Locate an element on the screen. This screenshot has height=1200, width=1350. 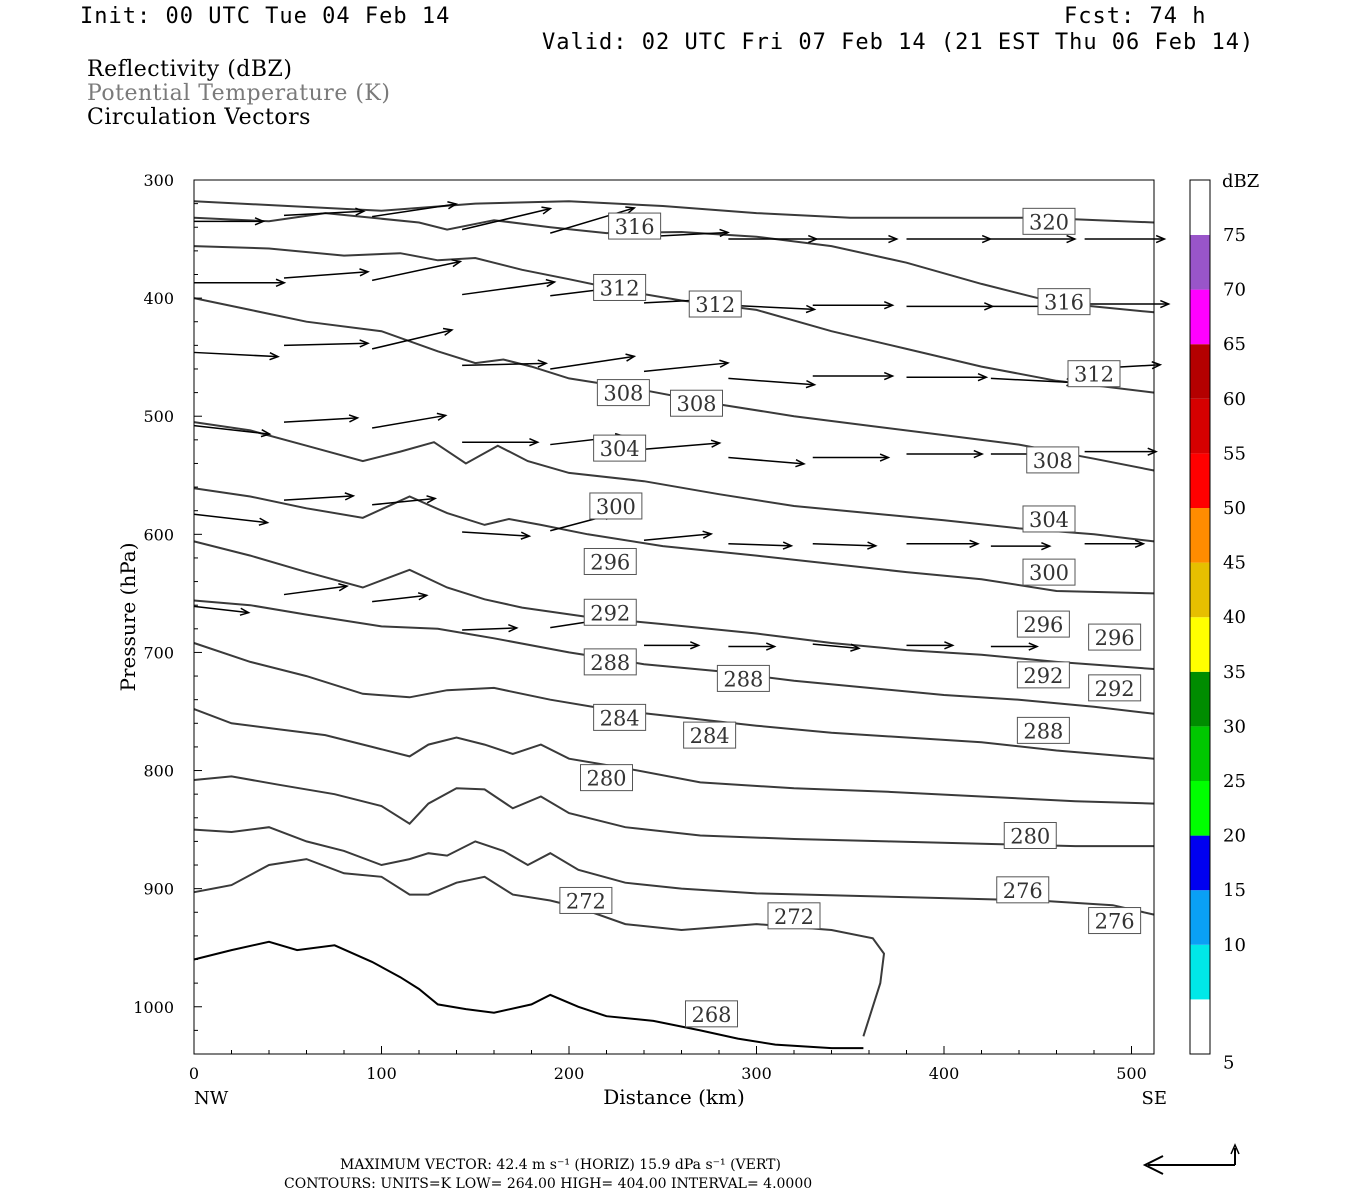
theta-label: 276 is located at coordinates (1115, 921).